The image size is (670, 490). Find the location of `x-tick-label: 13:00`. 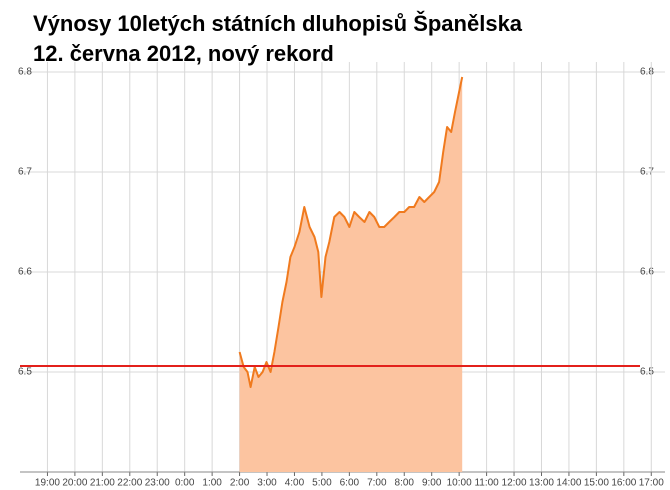

x-tick-label: 13:00 is located at coordinates (541, 483).